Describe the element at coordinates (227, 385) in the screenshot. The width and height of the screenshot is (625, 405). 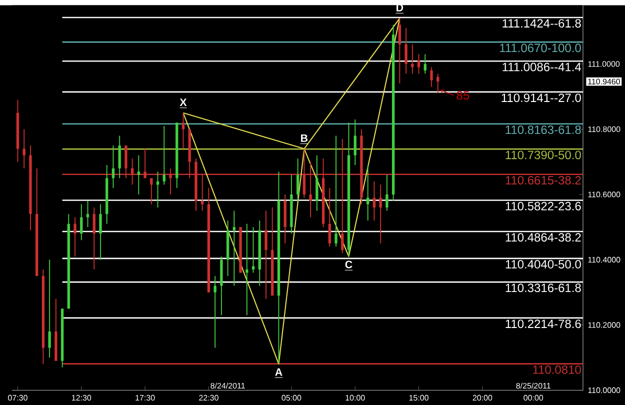
I see `annotation: 8/24/2011` at that location.